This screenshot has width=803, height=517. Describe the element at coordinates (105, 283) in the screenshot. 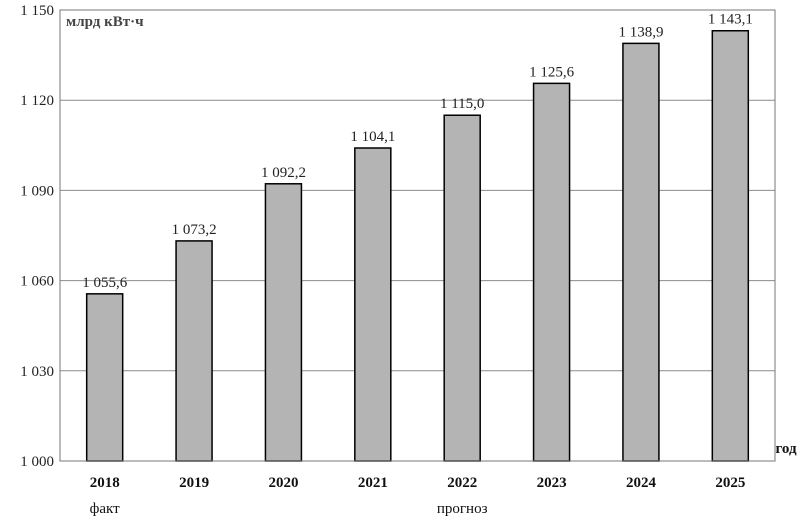

I see `data-label-2018: 1 055,6` at that location.